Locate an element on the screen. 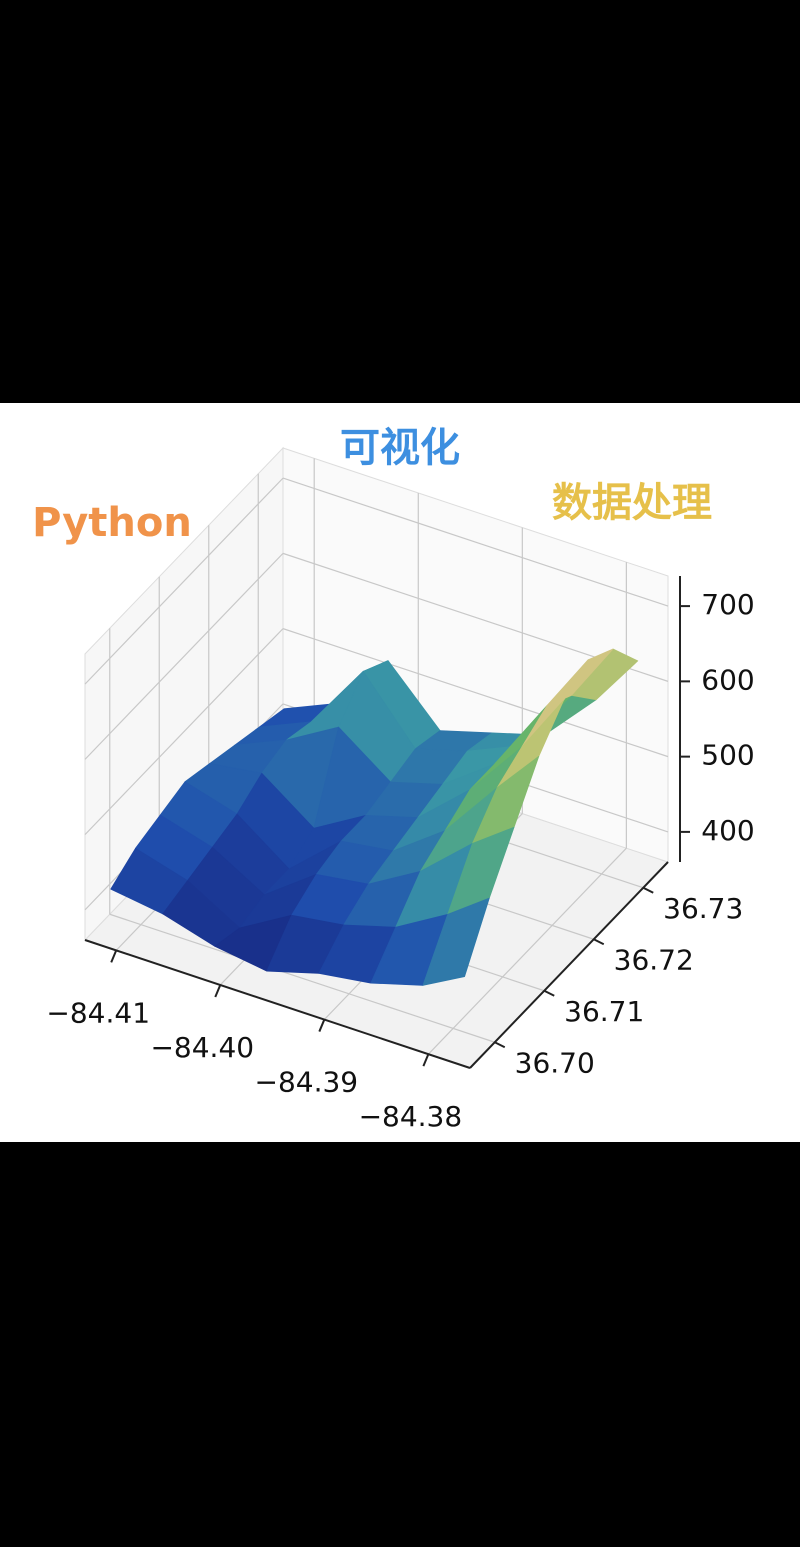 The image size is (800, 1547). y-tick-label: 36.72 is located at coordinates (654, 959).